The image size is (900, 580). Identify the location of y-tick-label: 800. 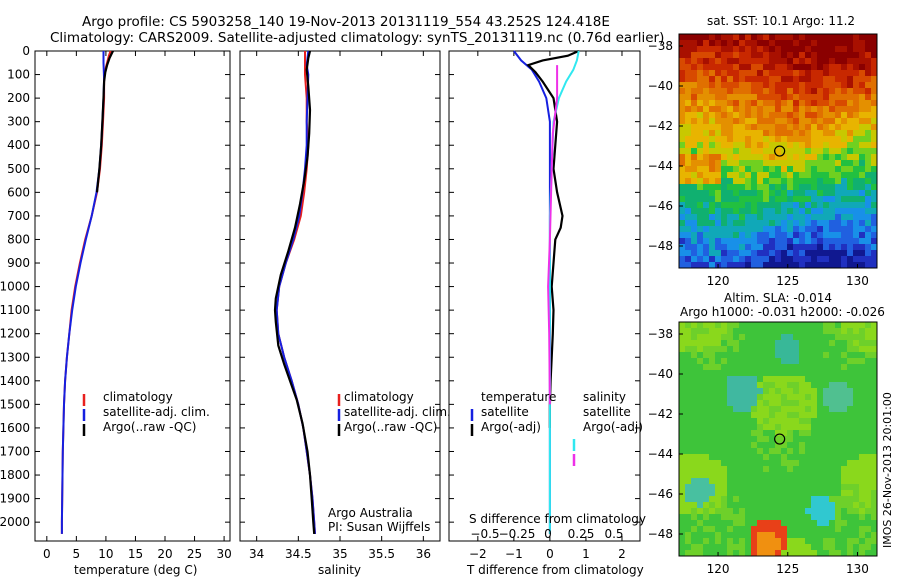
(18, 239).